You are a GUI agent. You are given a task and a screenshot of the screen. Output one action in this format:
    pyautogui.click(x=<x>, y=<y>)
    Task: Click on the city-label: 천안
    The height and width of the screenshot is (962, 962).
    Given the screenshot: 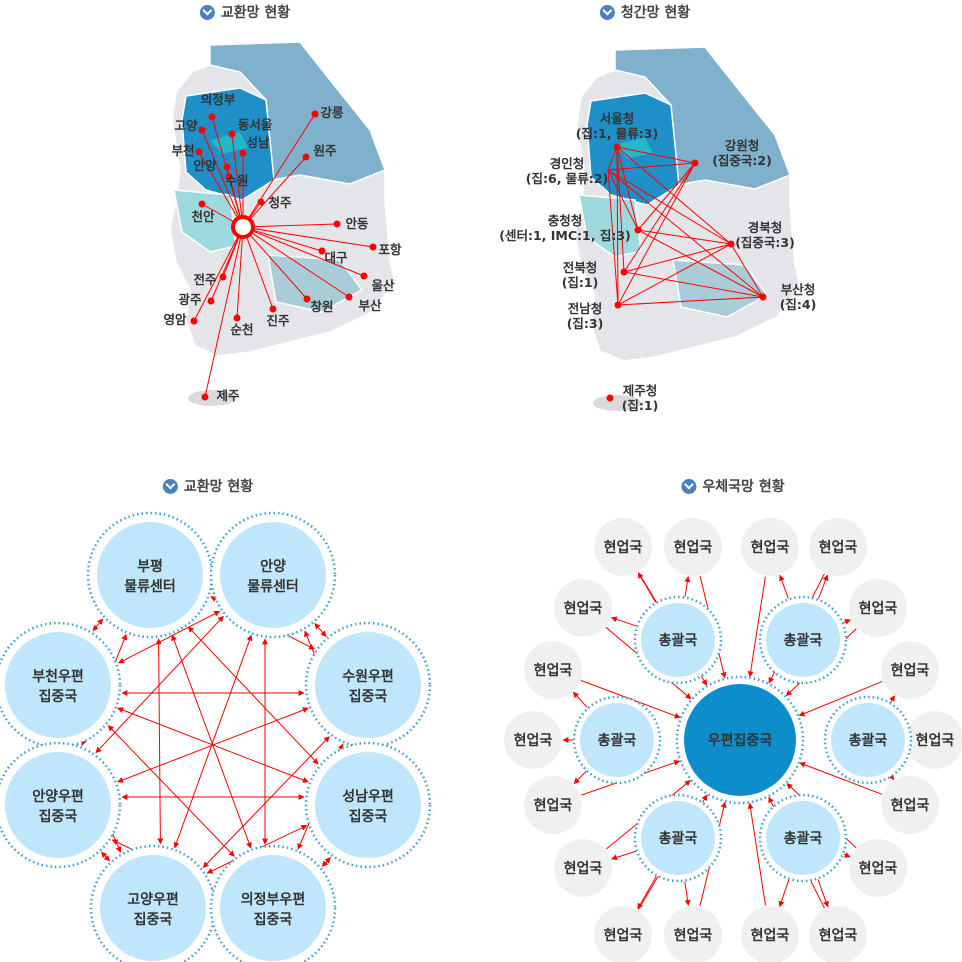 What is the action you would take?
    pyautogui.click(x=203, y=216)
    